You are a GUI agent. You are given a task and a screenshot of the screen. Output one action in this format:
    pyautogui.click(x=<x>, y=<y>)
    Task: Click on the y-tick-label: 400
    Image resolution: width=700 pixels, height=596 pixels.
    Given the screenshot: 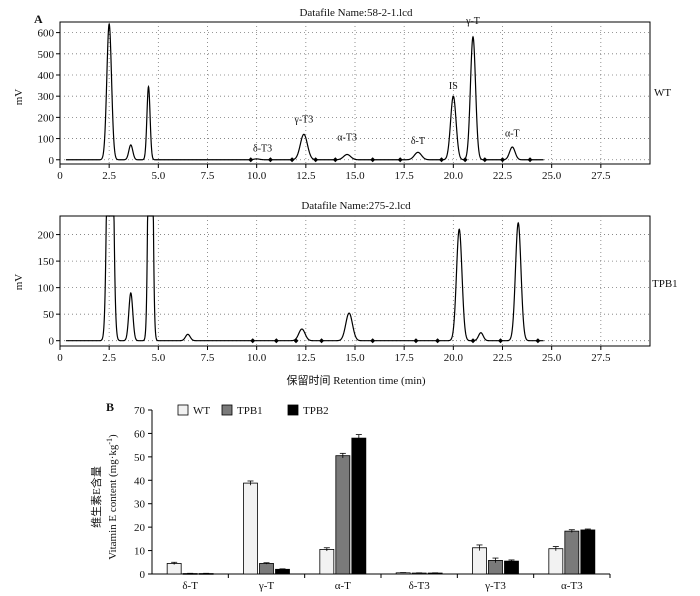 What is the action you would take?
    pyautogui.click(x=46, y=76)
    